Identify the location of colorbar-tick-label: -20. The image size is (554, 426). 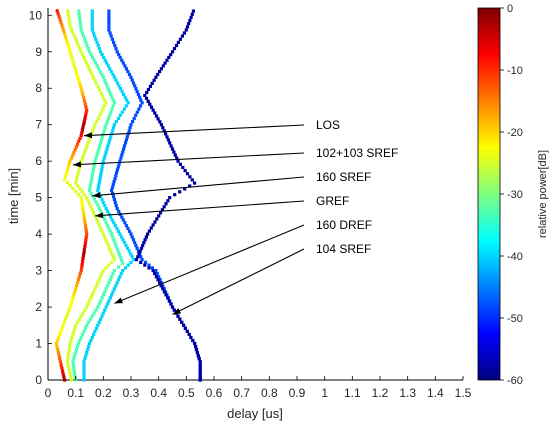
(515, 133).